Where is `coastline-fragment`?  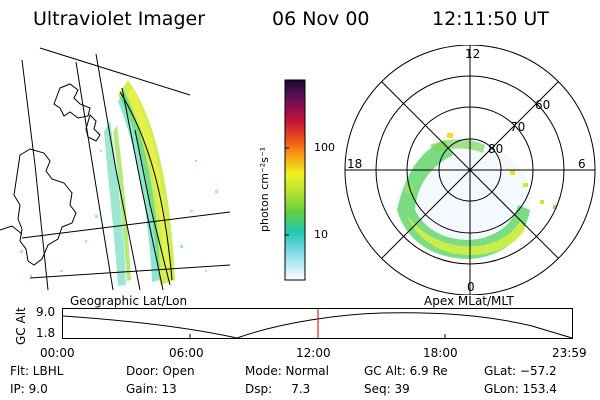 coastline-fragment is located at coordinates (11, 230).